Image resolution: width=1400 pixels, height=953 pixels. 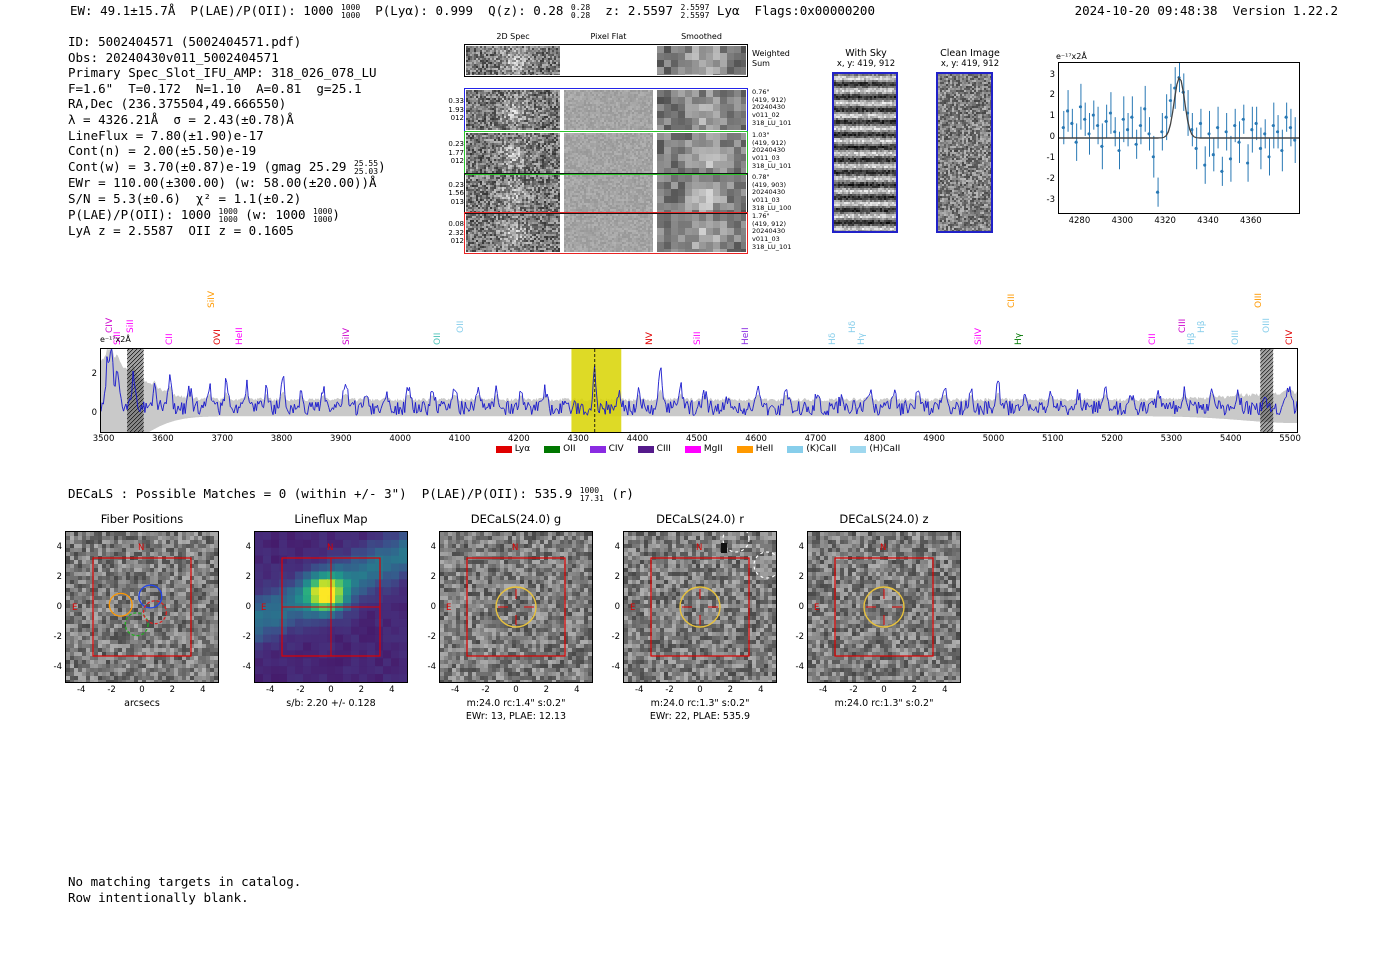 I want to click on emission-line-label: OII, so click(x=460, y=326).